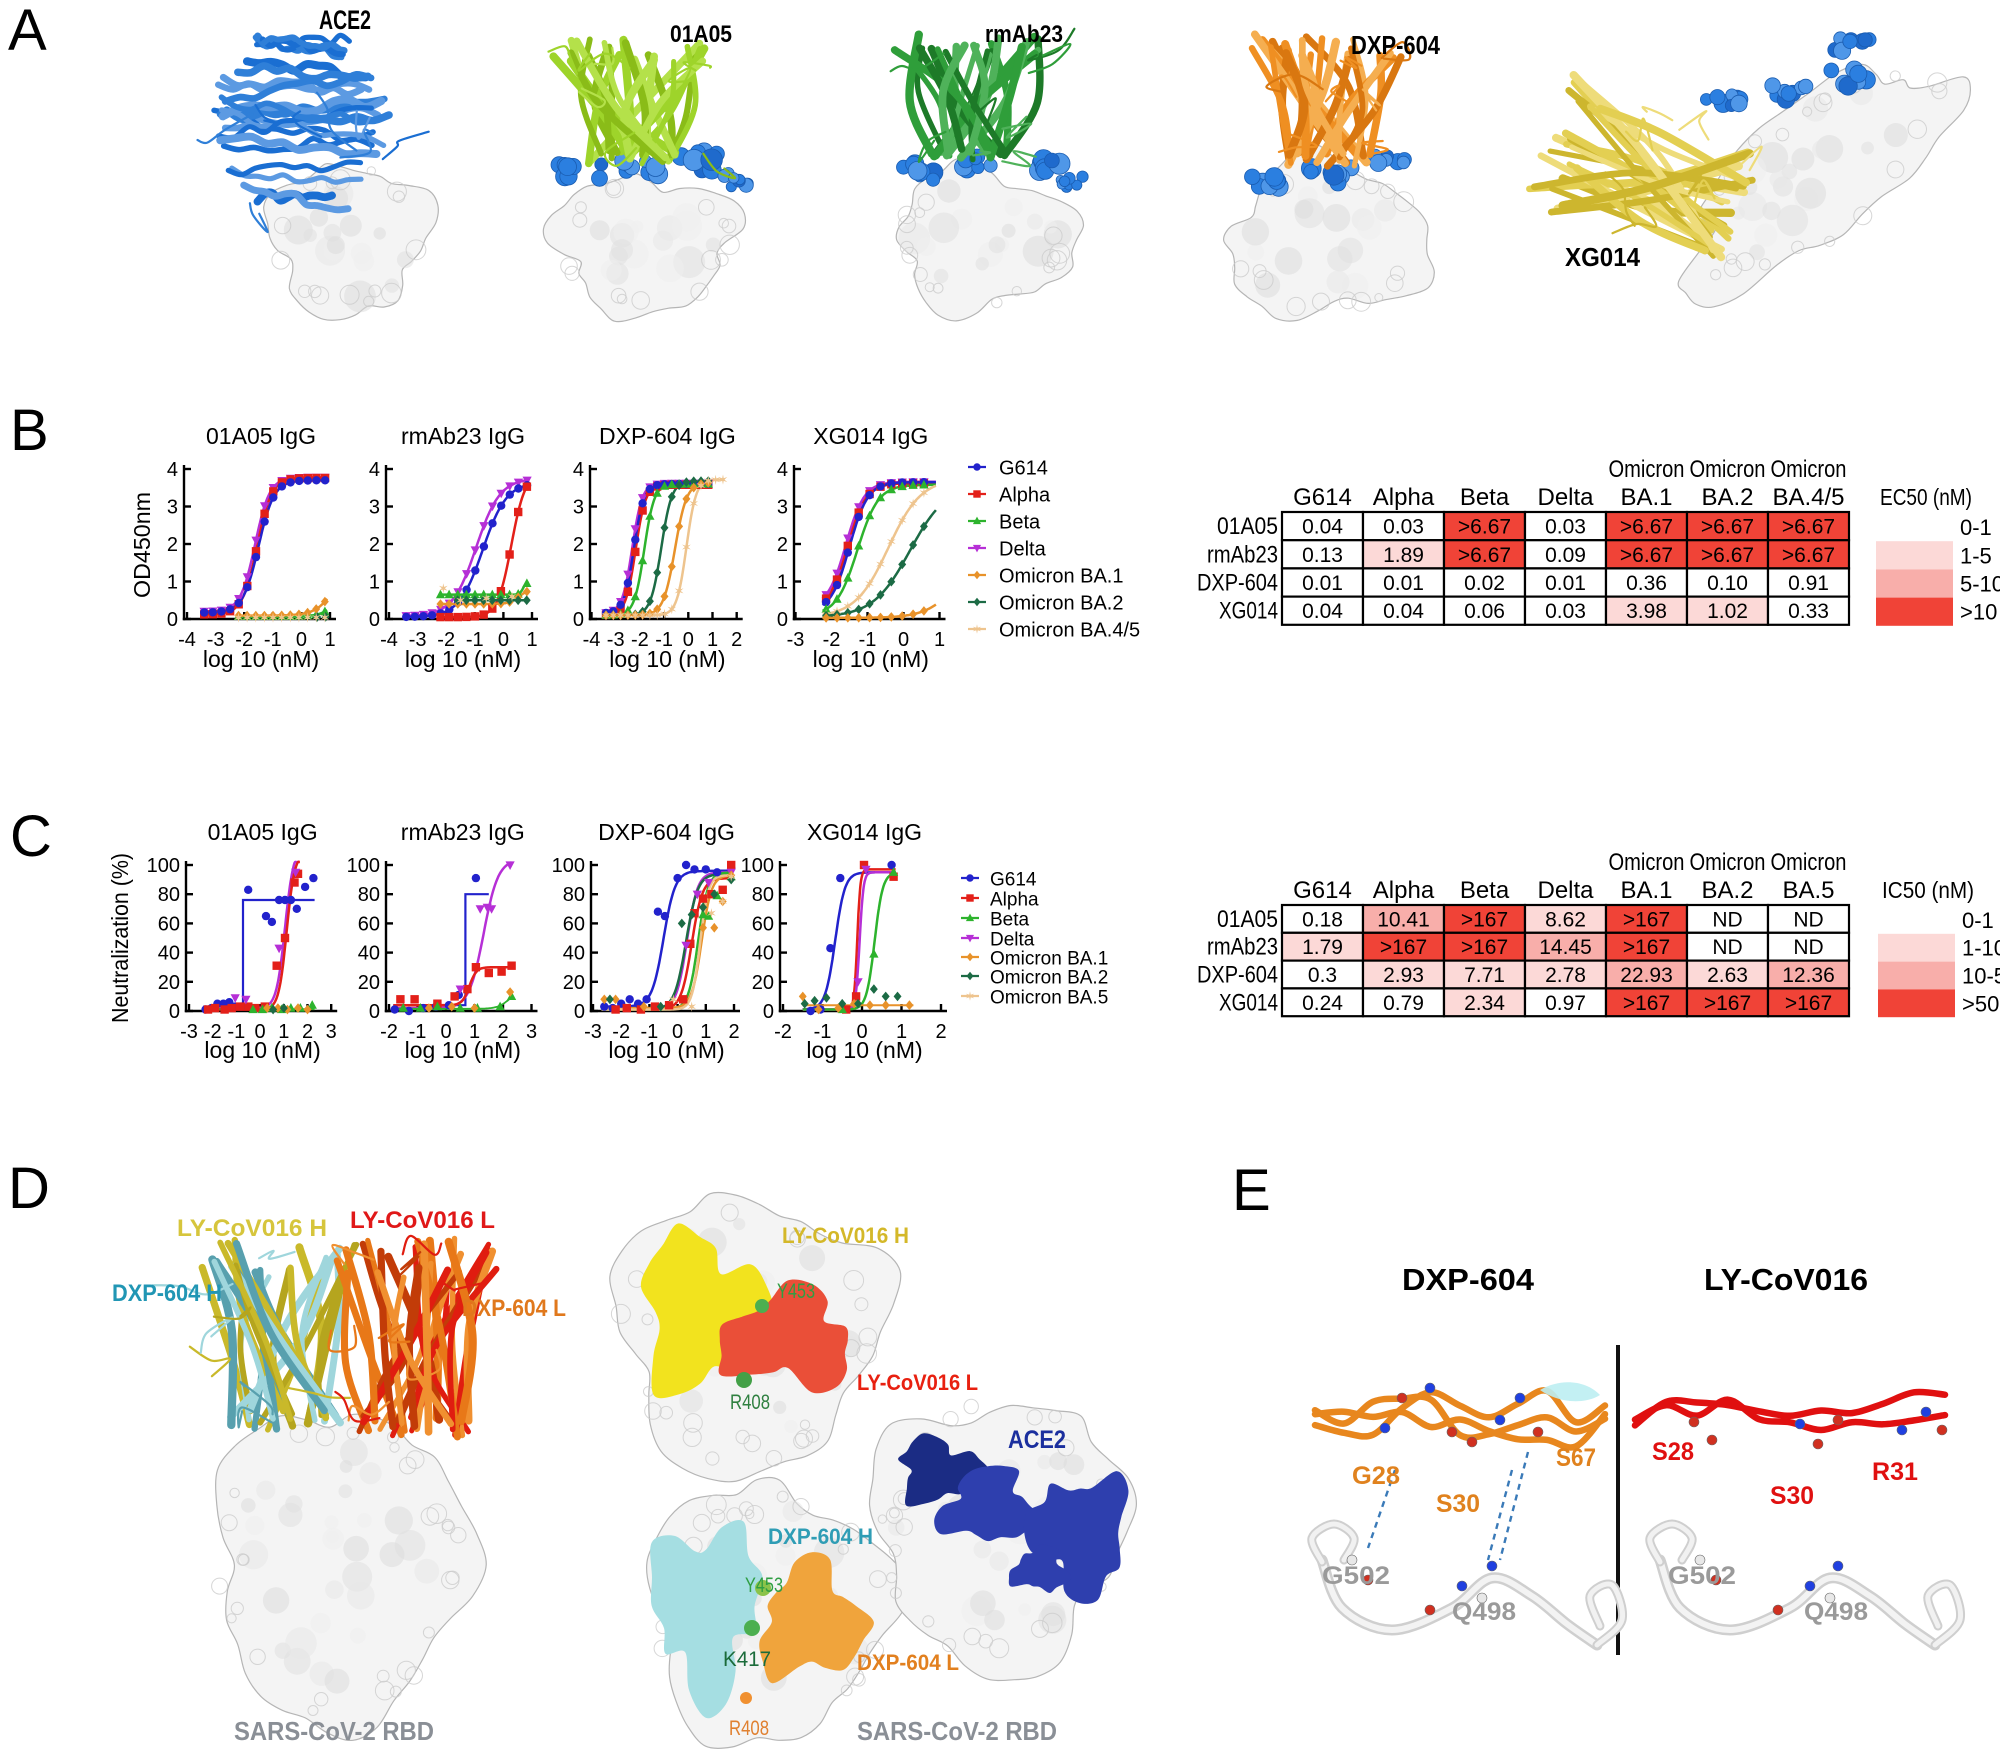 The image size is (2000, 1749). What do you see at coordinates (1322, 555) in the screenshot?
I see `svg-text: 0.13` at bounding box center [1322, 555].